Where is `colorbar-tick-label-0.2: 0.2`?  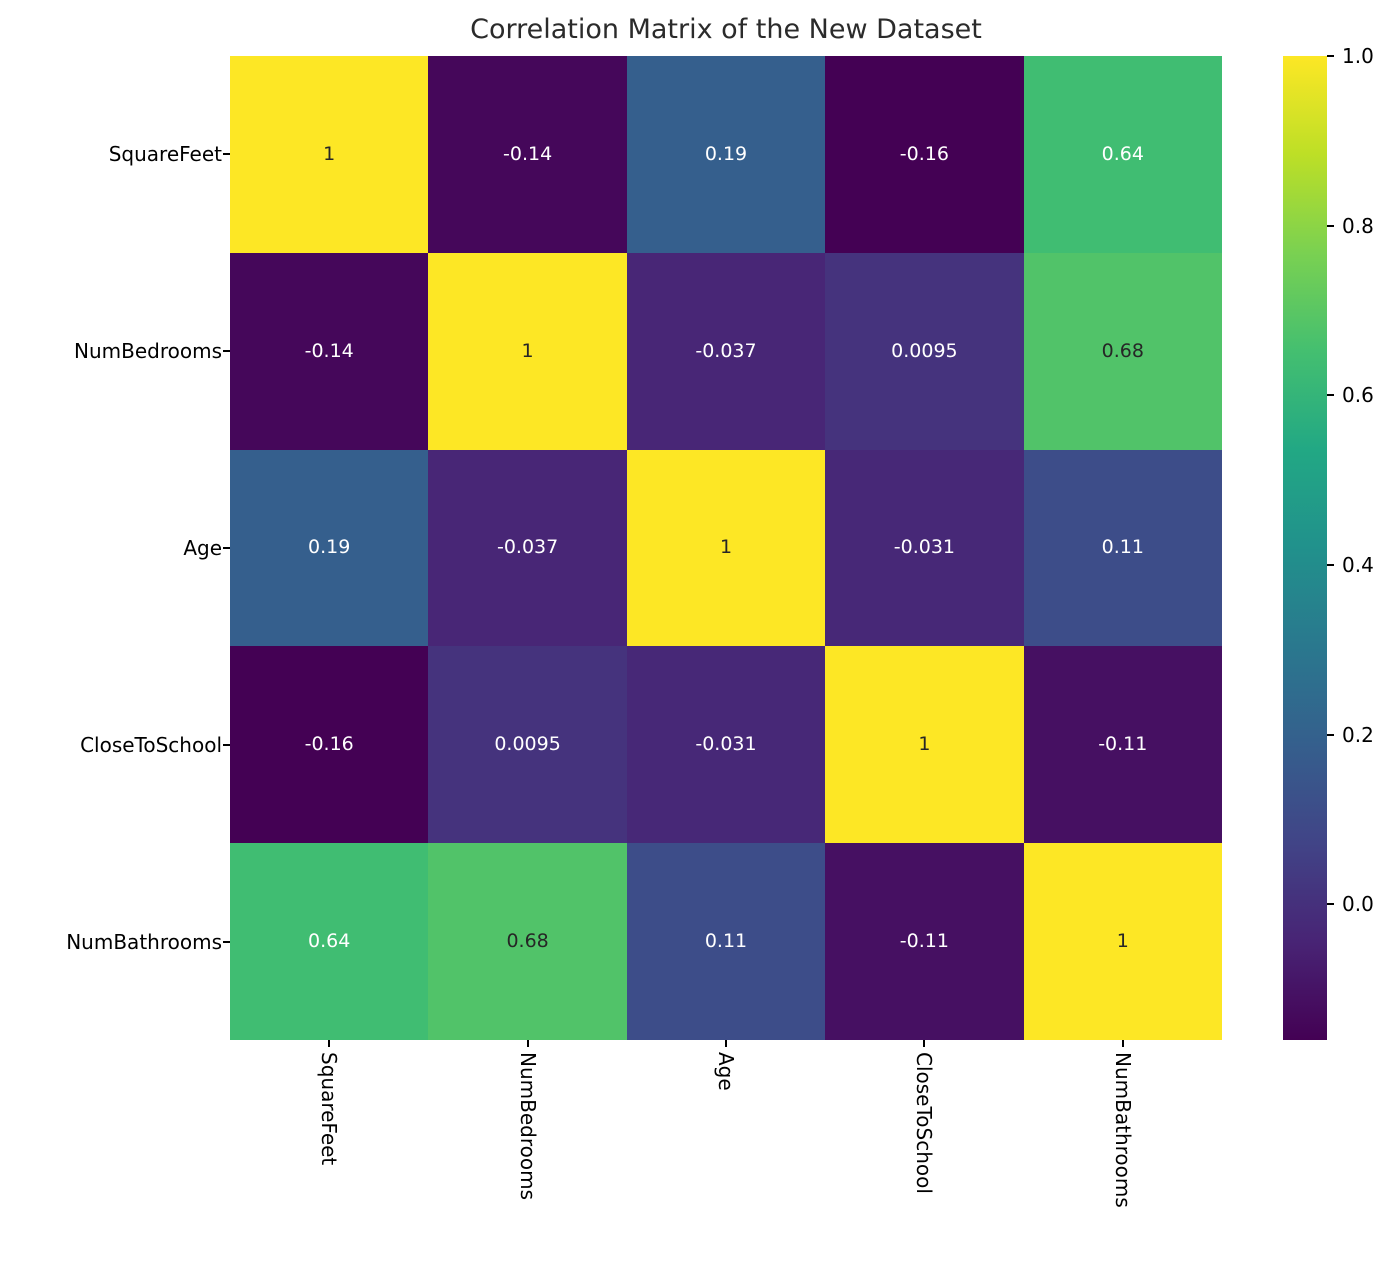
colorbar-tick-label-0.2: 0.2 is located at coordinates (1358, 734).